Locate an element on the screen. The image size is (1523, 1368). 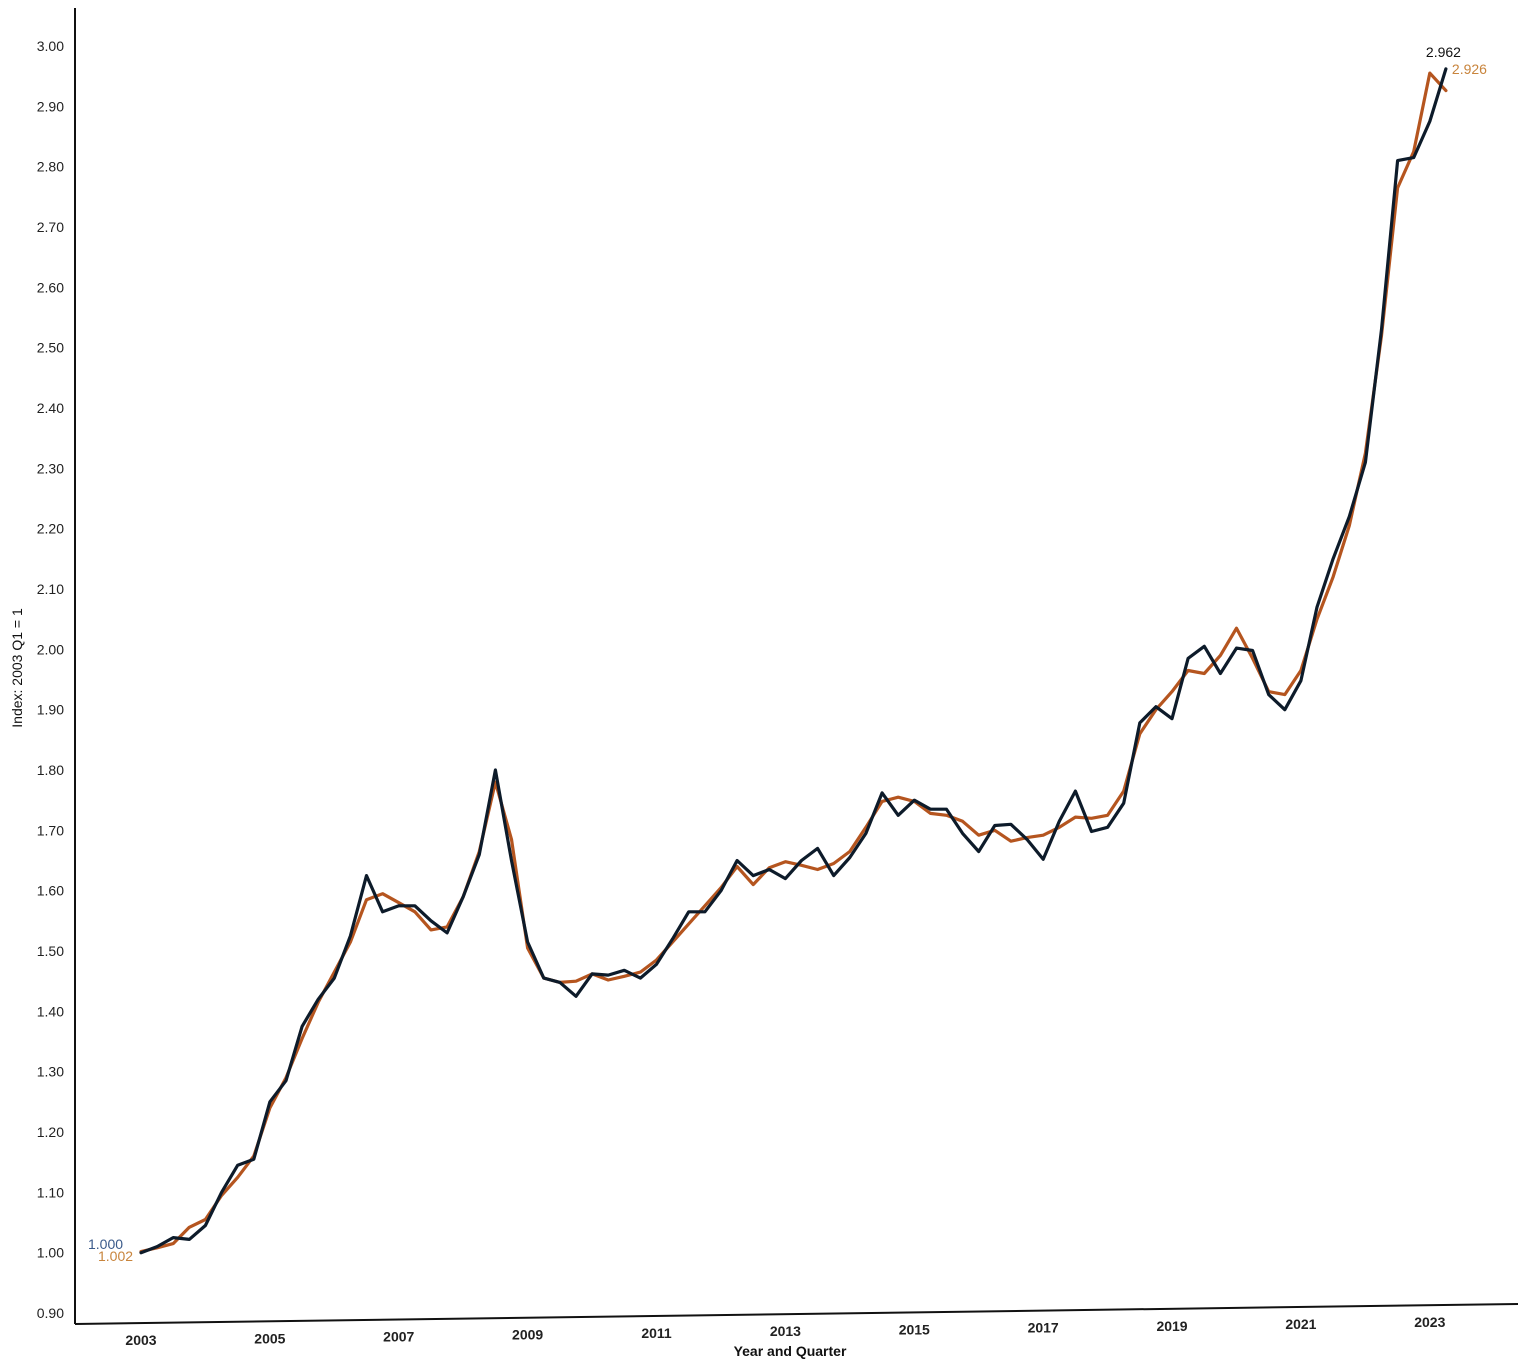
y-tick-label: 2.90 is located at coordinates (50, 106).